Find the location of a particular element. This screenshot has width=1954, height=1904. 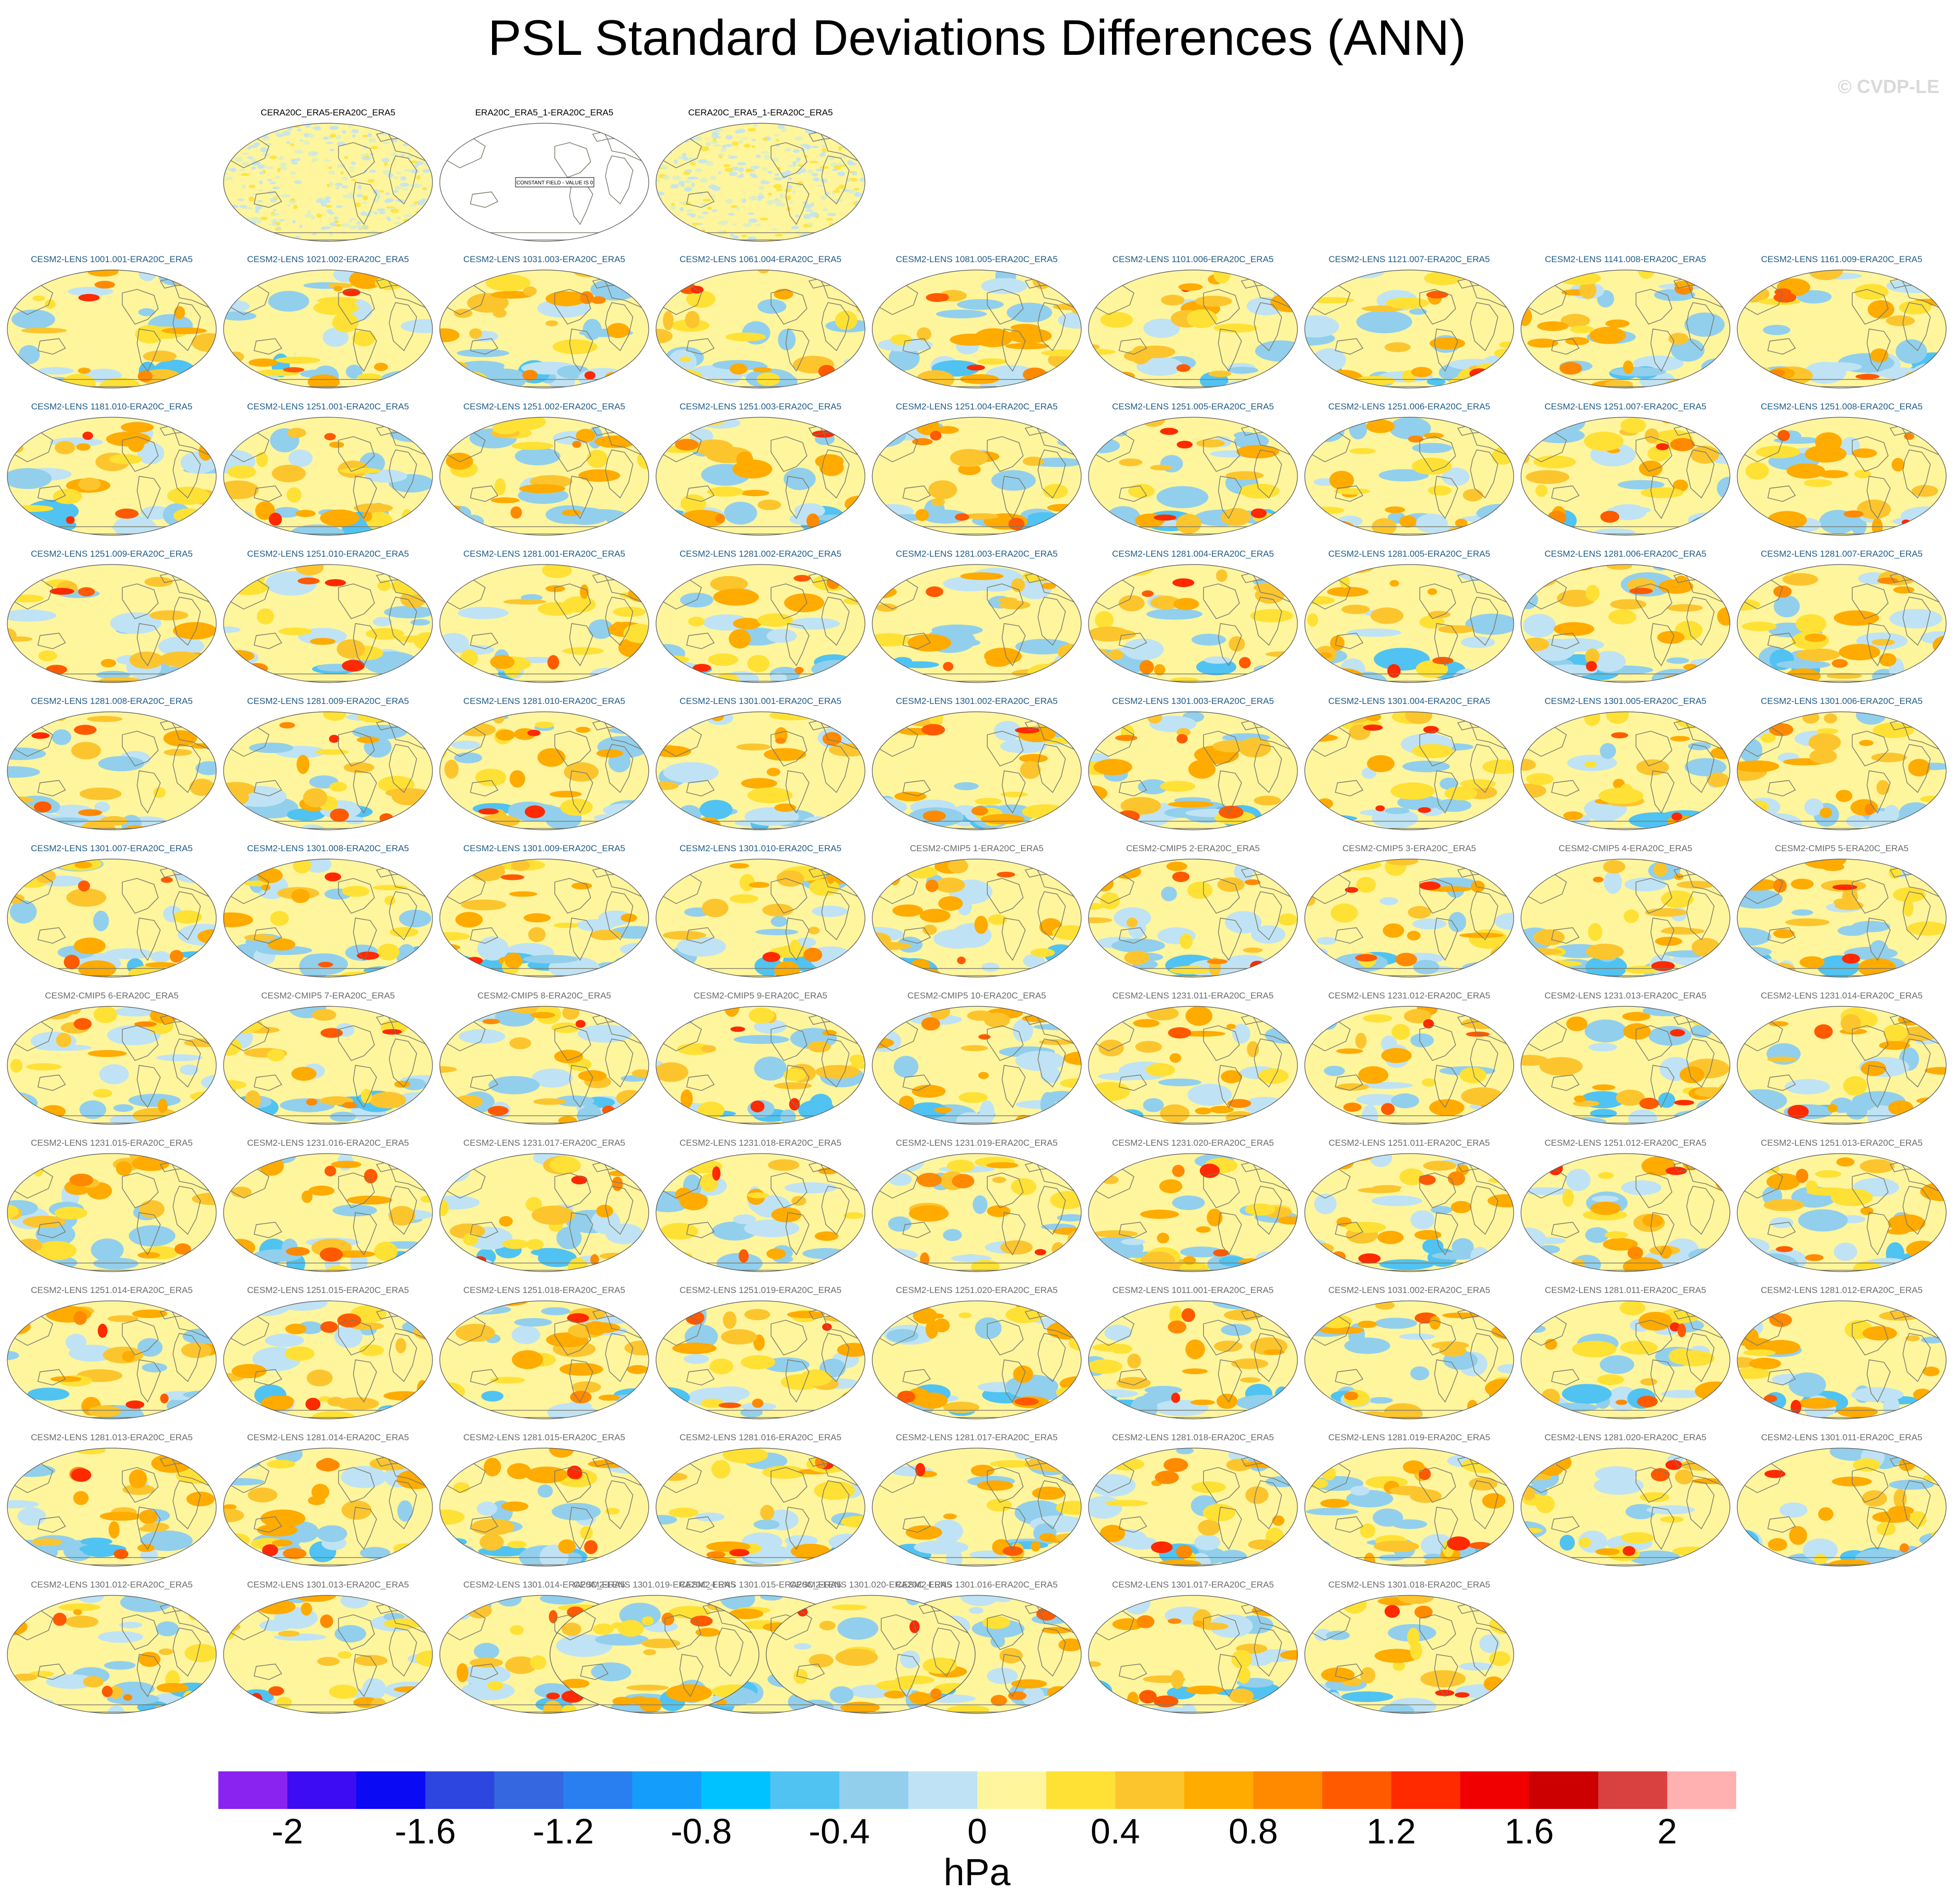

panel-label: CESM2-LENS 1161.009-ERA20C_ERA5 is located at coordinates (1842, 259).